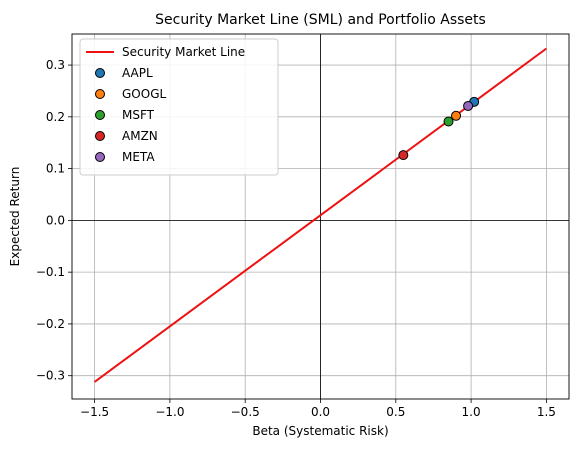  What do you see at coordinates (448, 121) in the screenshot?
I see `point-msft` at bounding box center [448, 121].